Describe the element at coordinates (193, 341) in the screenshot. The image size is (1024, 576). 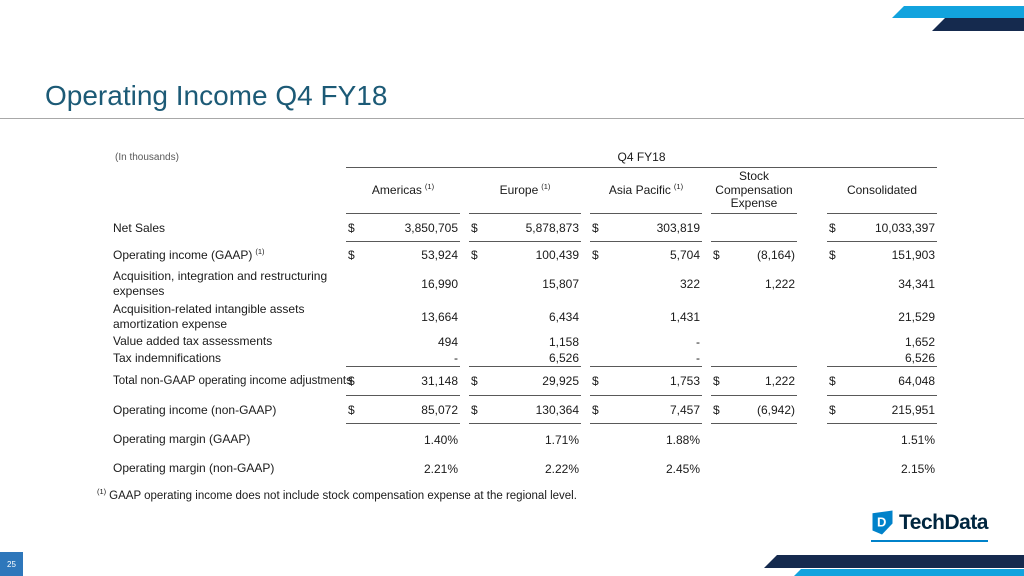
I see `row-label-text: Value added tax assessments` at that location.